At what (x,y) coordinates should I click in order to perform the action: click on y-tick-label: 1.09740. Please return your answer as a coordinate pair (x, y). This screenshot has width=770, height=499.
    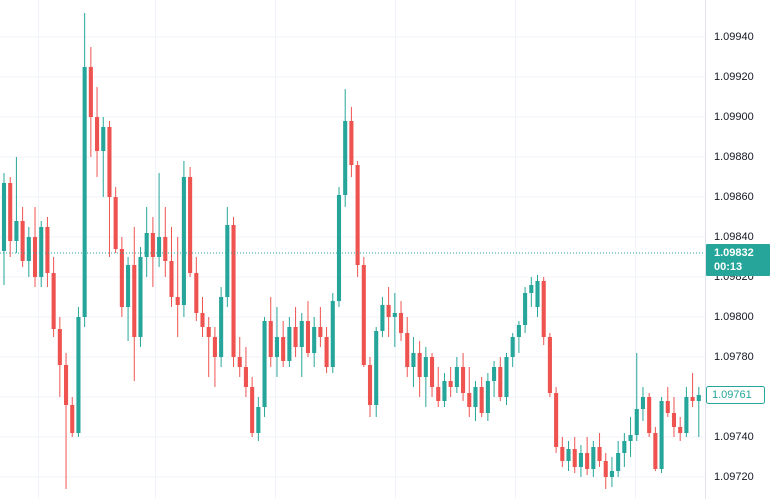
    Looking at the image, I should click on (734, 437).